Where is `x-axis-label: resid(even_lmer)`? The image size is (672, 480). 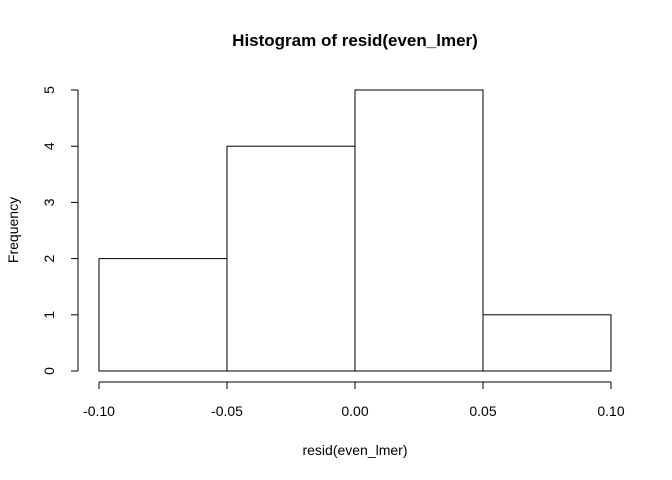 x-axis-label: resid(even_lmer) is located at coordinates (354, 450).